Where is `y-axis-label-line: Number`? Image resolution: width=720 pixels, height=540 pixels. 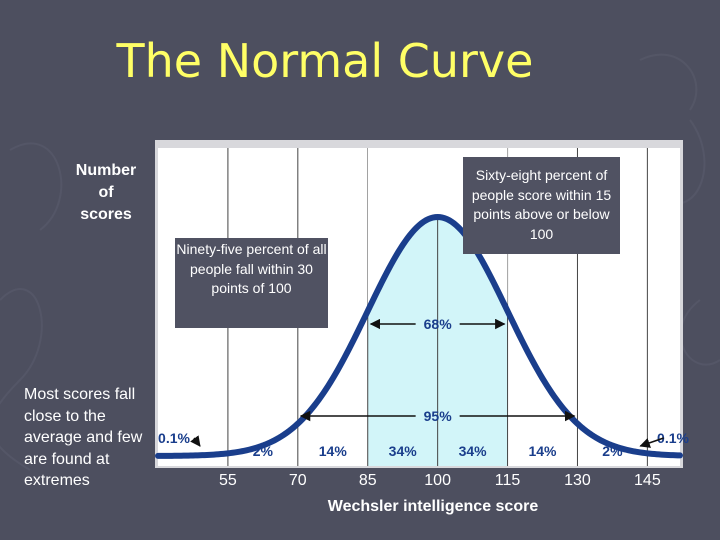
y-axis-label-line: Number is located at coordinates (106, 170).